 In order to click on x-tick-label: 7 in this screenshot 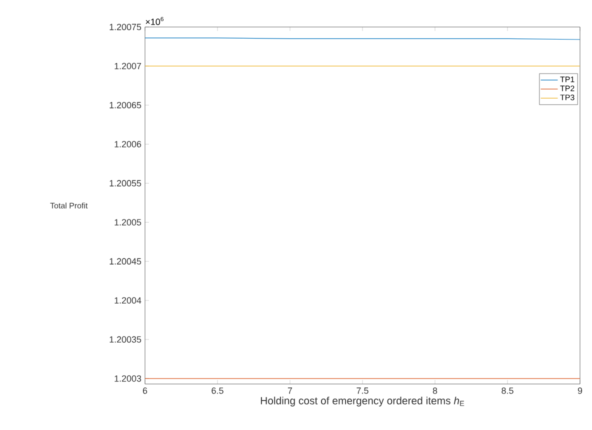, I will do `click(290, 391)`.